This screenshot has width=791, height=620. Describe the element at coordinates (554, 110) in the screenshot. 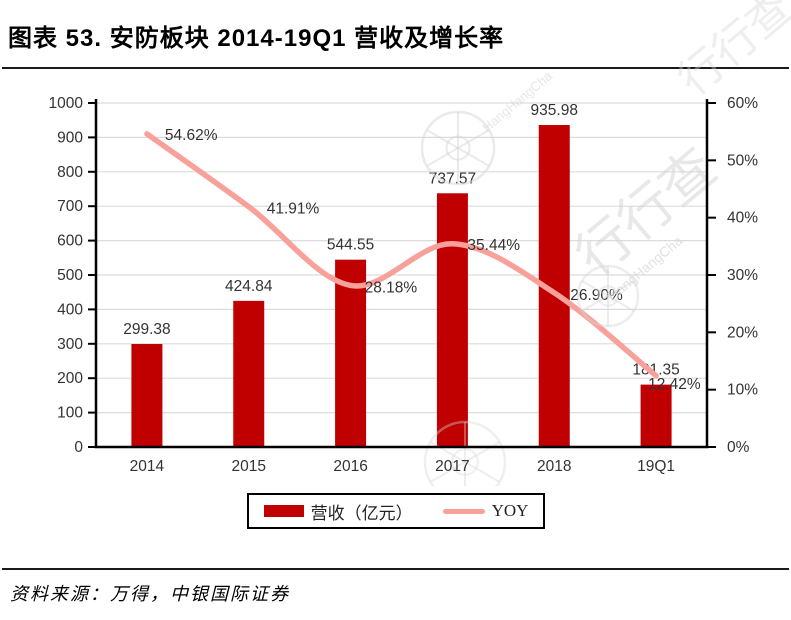

I see `bar-value-label: 935.98` at that location.